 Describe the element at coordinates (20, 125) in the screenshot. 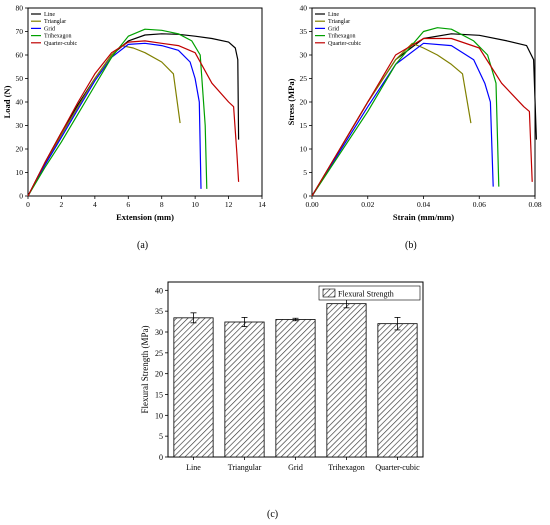

I see `a-y-tick-label: 30` at that location.